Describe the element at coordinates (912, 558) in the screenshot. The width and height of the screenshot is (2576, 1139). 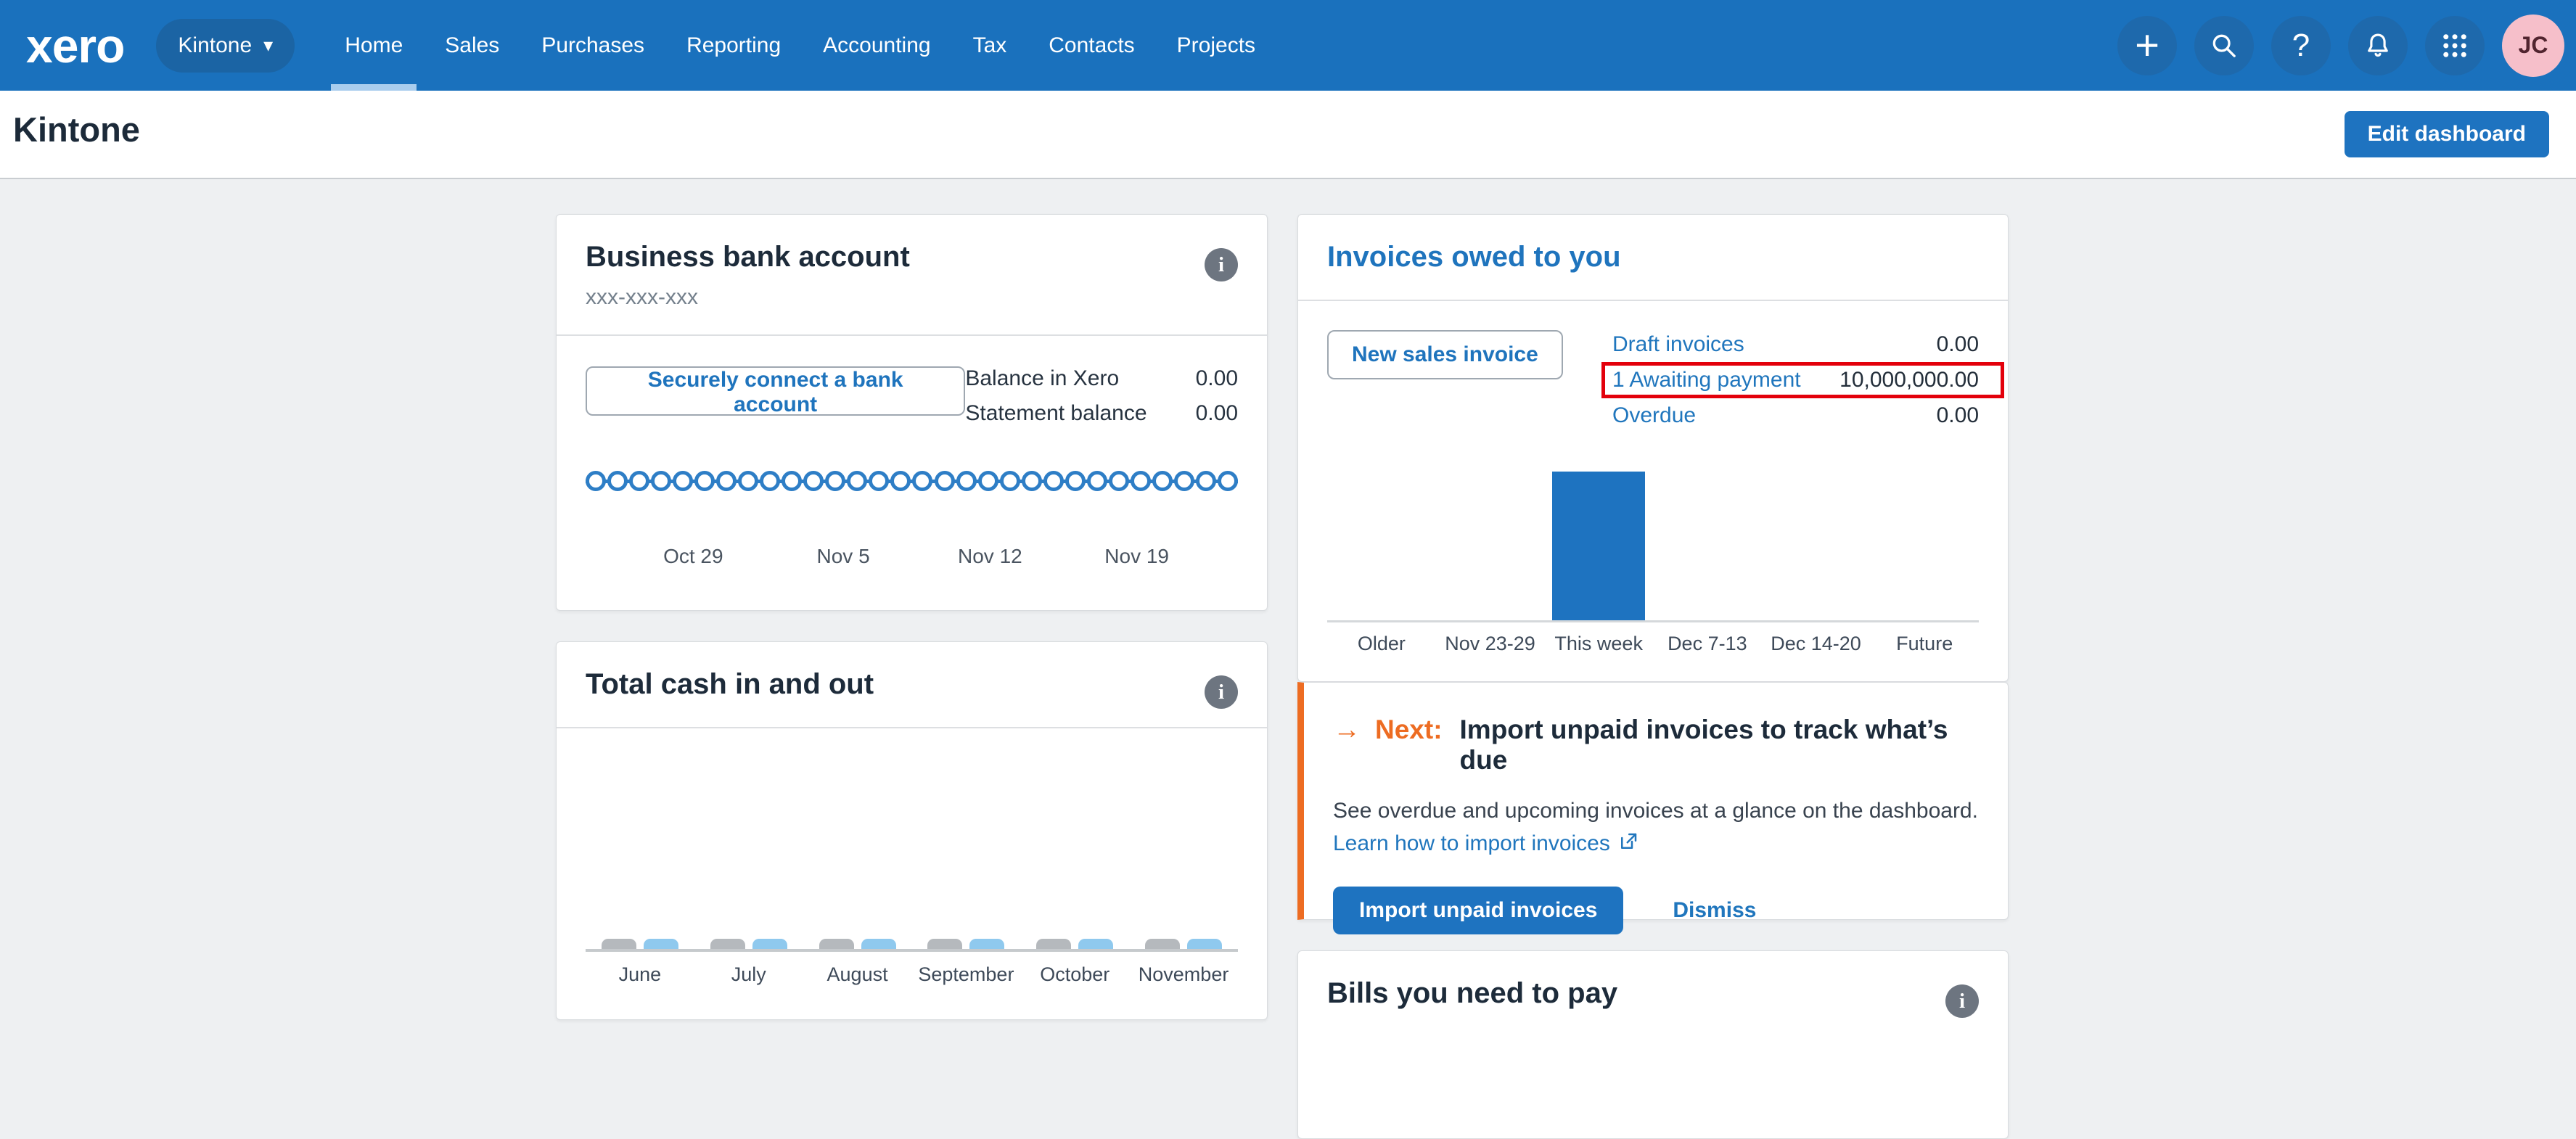
I see `sparkline-x-labels: Oct 29 Nov 5 Nov 12 Nov 19` at that location.